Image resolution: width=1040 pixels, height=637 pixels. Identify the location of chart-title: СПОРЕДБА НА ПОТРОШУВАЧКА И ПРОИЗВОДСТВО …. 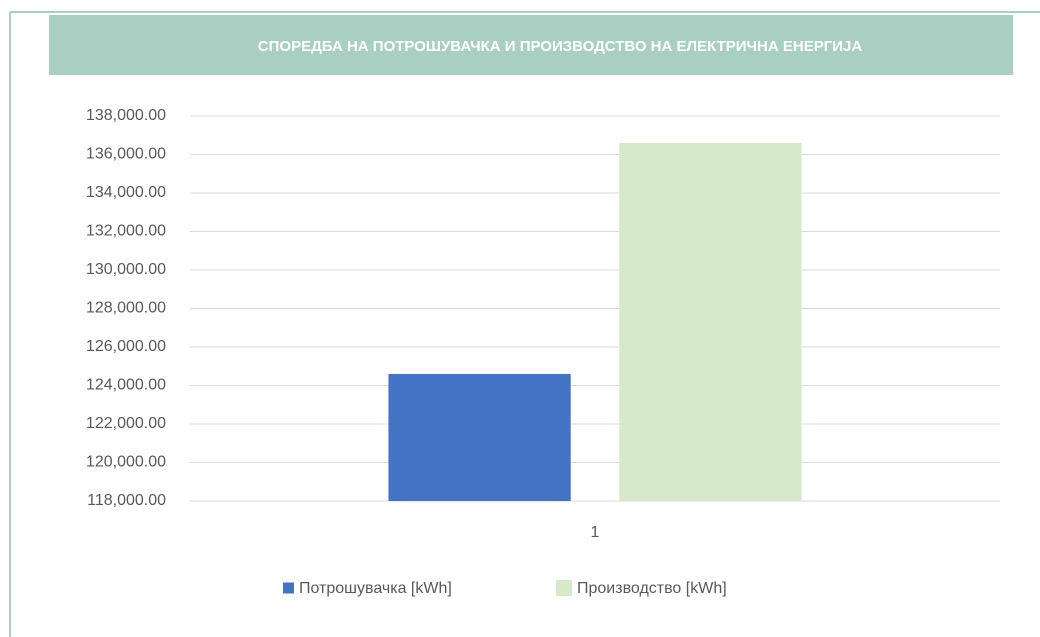
(560, 46).